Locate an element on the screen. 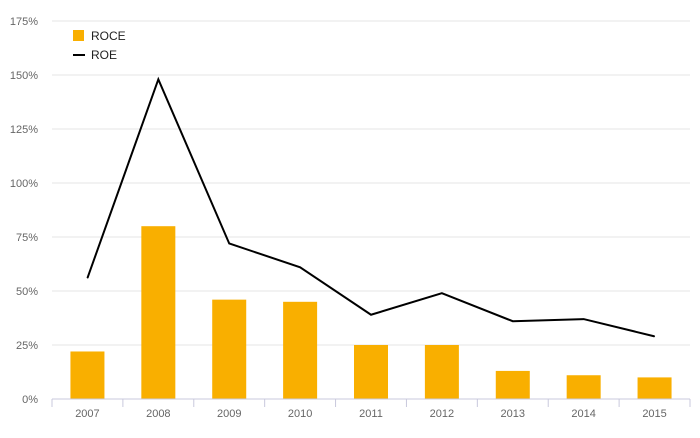 This screenshot has width=700, height=438. legend-label-roe: ROE is located at coordinates (104, 55).